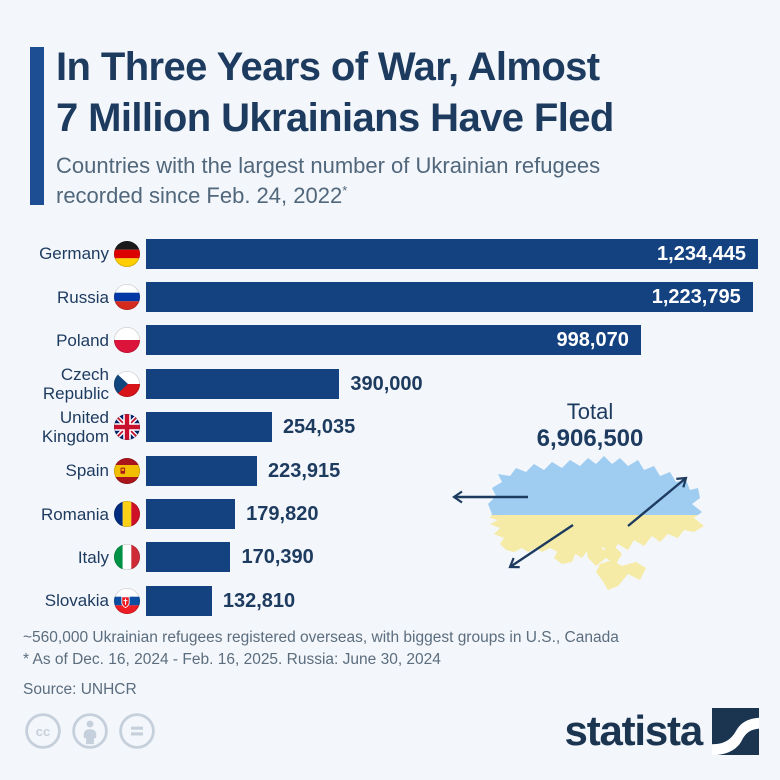  Describe the element at coordinates (304, 470) in the screenshot. I see `value-label-outside: 223,915` at that location.